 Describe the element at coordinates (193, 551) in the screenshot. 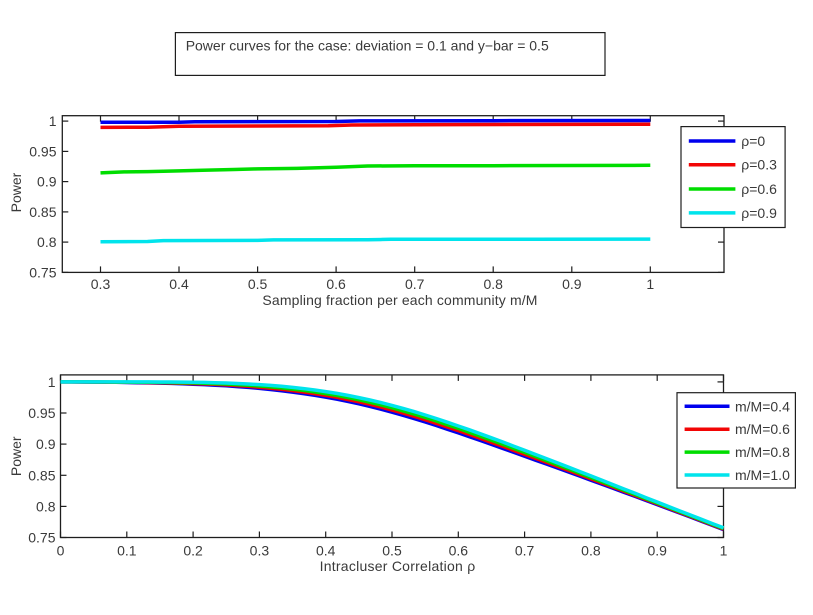

I see `svg-text: 0.2` at that location.